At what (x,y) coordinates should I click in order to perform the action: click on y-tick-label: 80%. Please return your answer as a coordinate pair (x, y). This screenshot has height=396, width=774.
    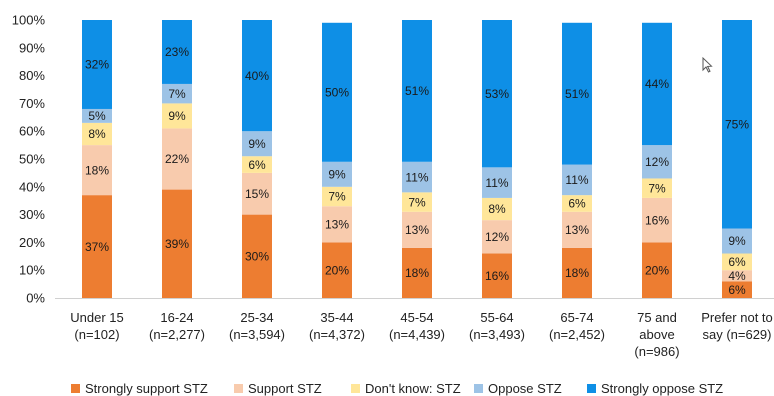
    Looking at the image, I should click on (32, 75).